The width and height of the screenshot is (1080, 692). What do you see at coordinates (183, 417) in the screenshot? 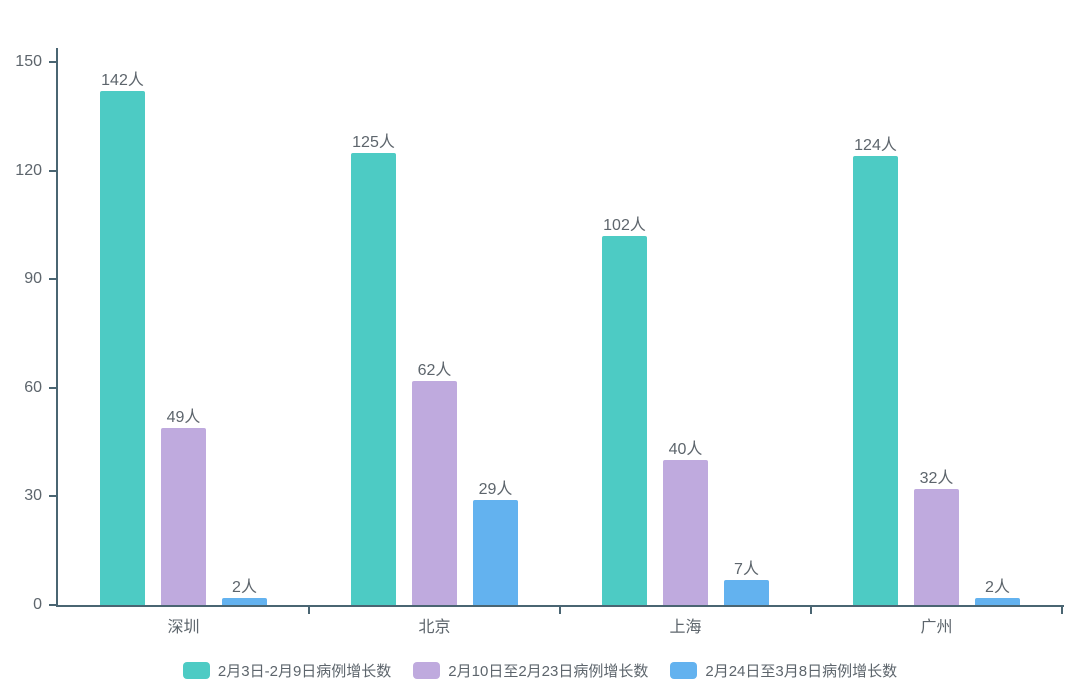
I see `bar-value-label: 49人` at bounding box center [183, 417].